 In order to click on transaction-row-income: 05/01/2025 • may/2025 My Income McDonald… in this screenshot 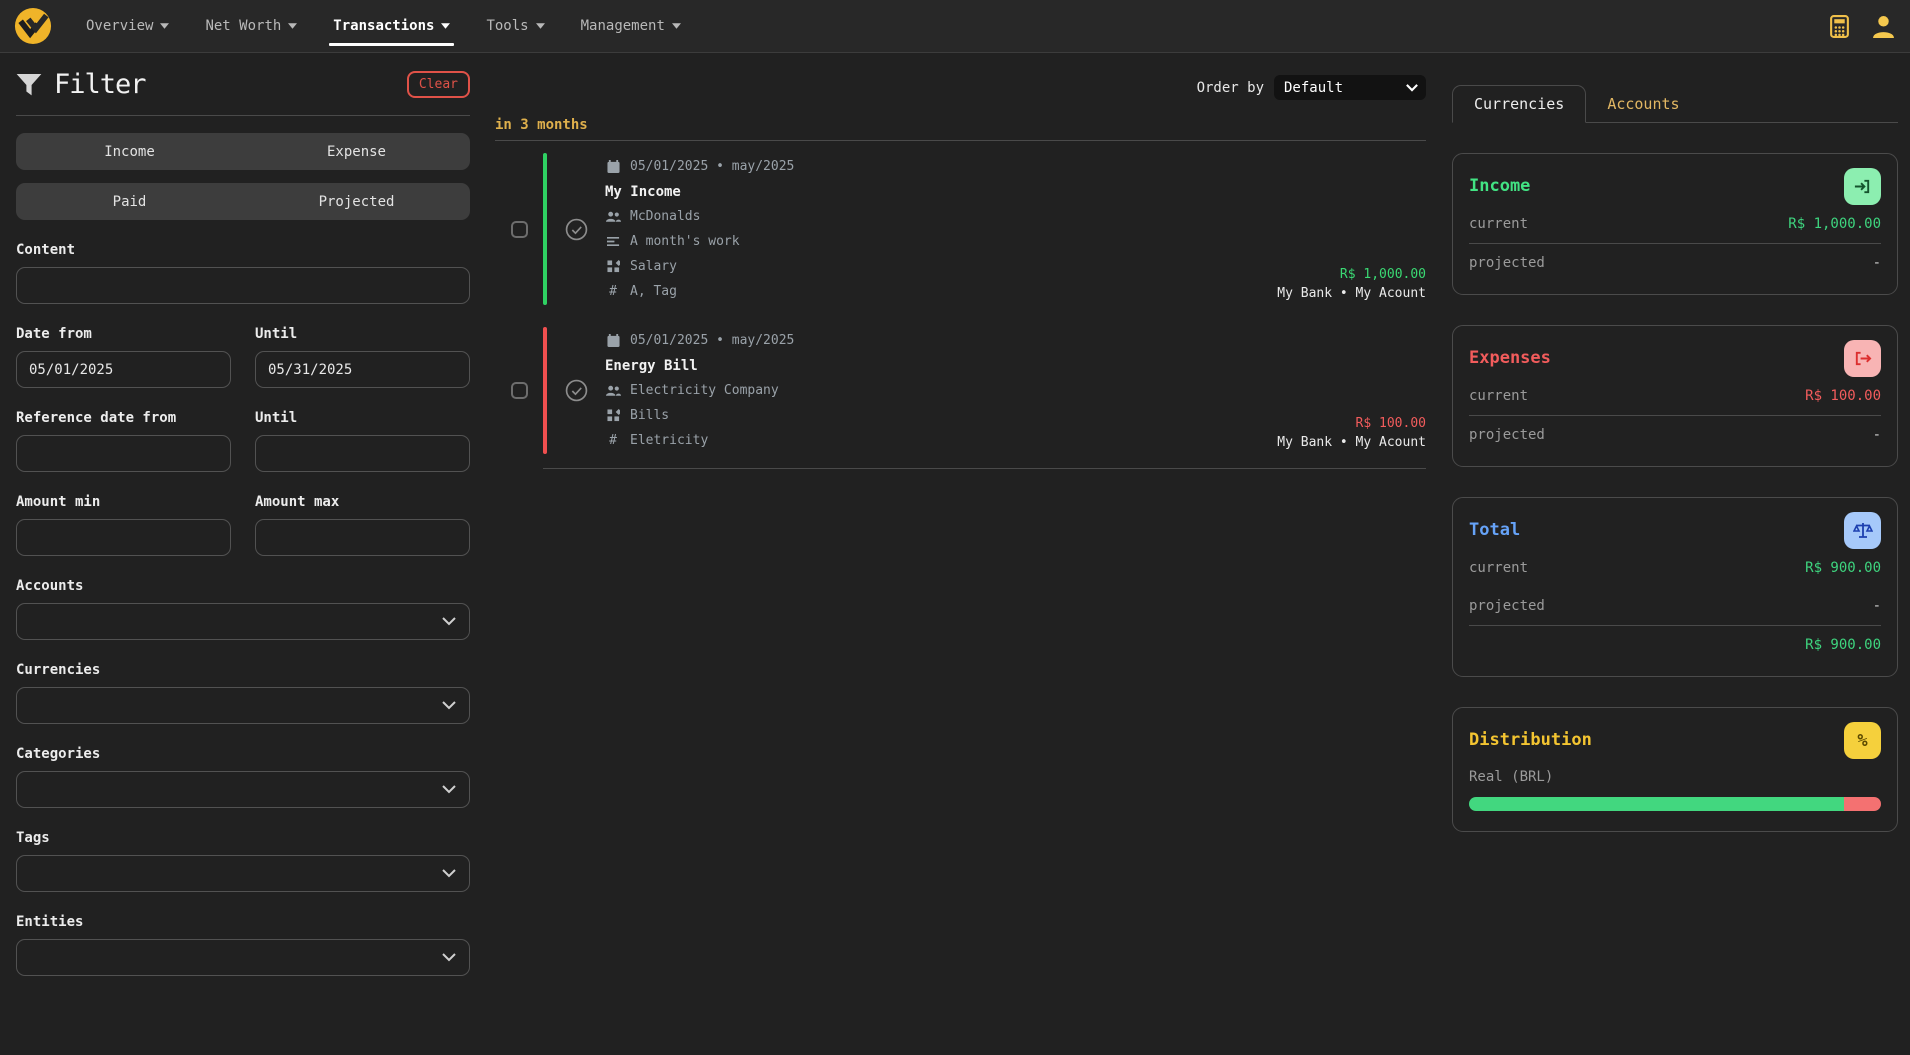, I will do `click(960, 229)`.